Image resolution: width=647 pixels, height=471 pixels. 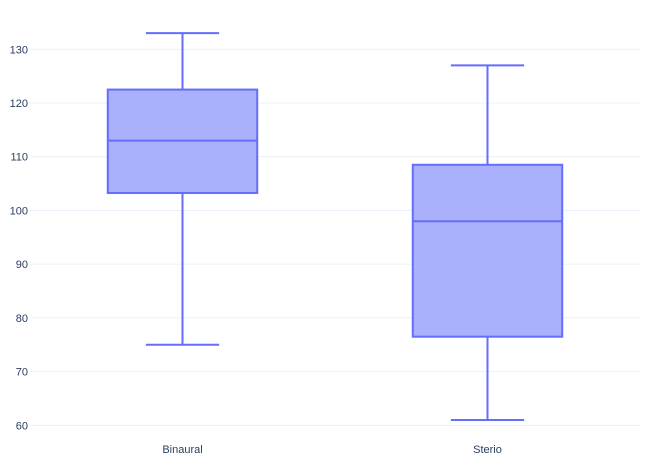 What do you see at coordinates (19, 50) in the screenshot?
I see `y-tick-label: 130` at bounding box center [19, 50].